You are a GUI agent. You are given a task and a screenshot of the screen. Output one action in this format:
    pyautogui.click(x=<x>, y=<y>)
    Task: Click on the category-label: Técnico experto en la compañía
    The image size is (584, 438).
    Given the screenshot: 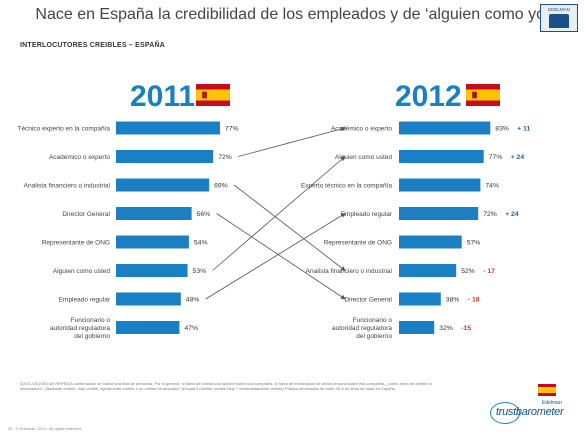 What is the action you would take?
    pyautogui.click(x=64, y=128)
    